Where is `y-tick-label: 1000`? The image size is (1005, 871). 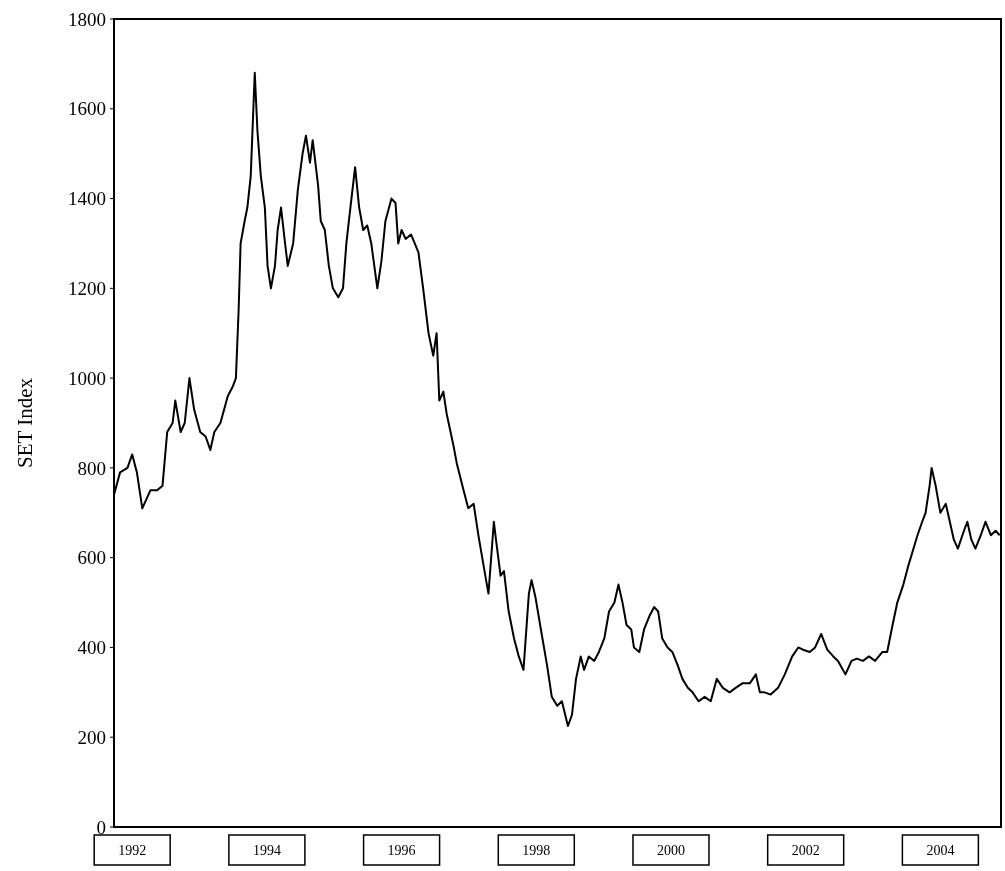
y-tick-label: 1000 is located at coordinates (87, 378).